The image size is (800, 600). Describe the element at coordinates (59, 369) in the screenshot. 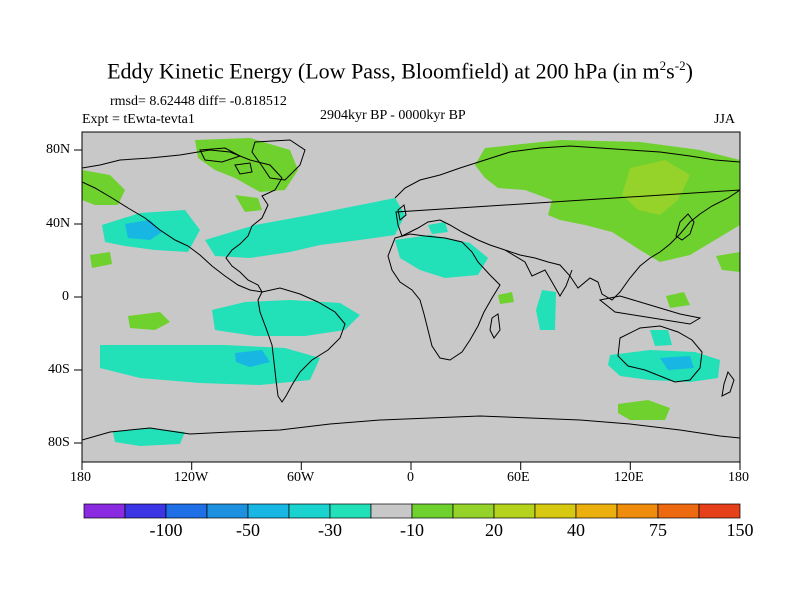

I see `y-tick-label: 40S` at that location.